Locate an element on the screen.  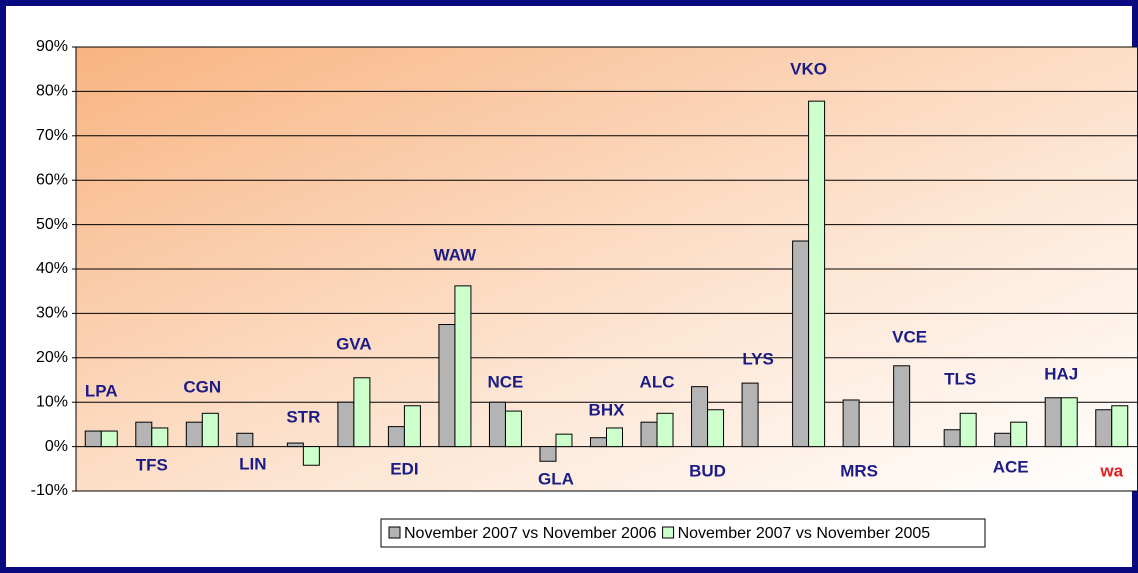
category-label: MRS is located at coordinates (859, 470).